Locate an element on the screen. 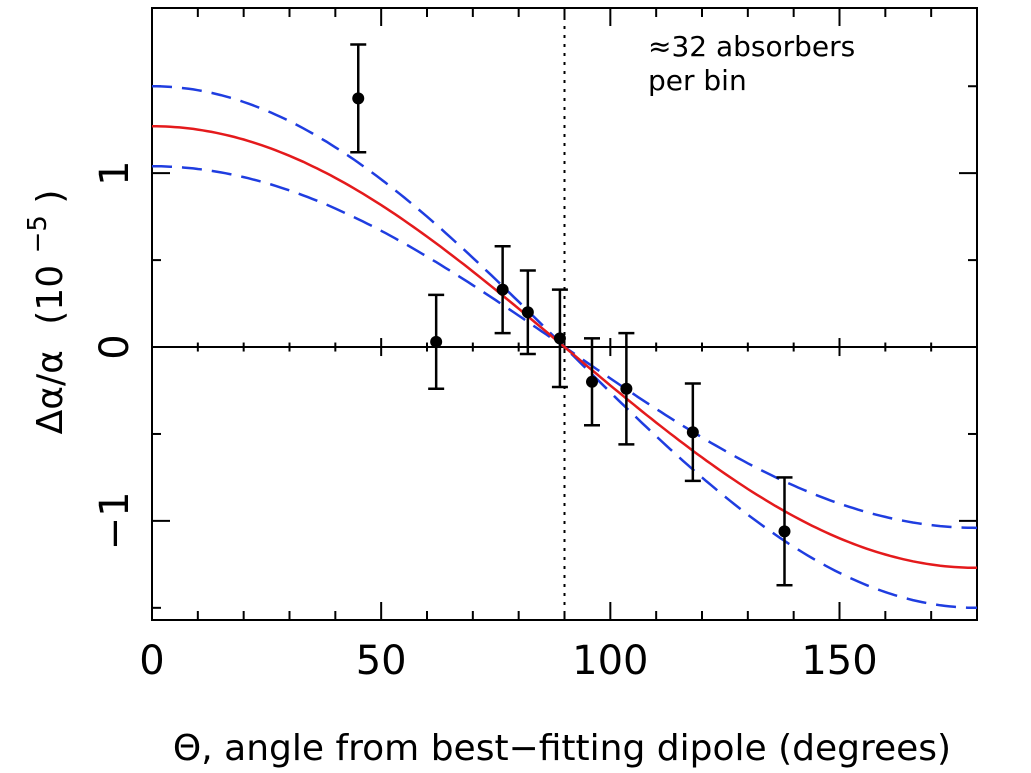  y-tick-label-group: 0 is located at coordinates (115, 346).